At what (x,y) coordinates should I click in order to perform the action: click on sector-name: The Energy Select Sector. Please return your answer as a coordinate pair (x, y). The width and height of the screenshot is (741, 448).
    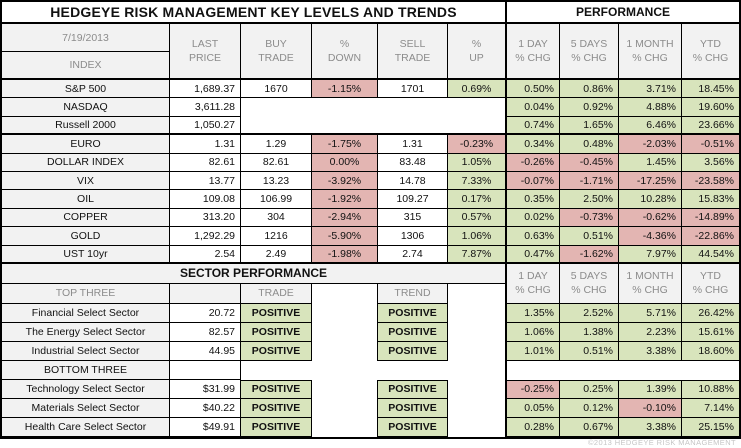
    Looking at the image, I should click on (86, 332).